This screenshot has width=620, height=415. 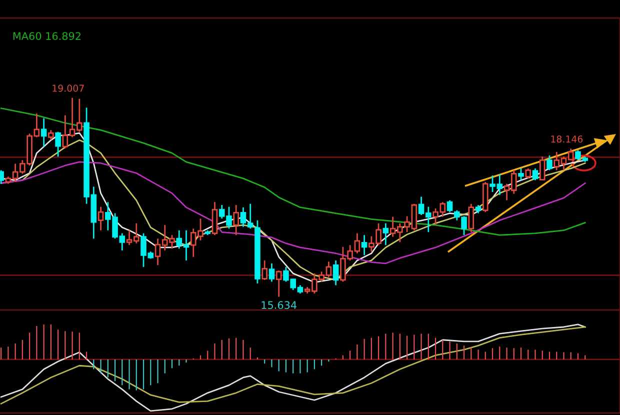 What do you see at coordinates (567, 139) in the screenshot?
I see `annotation: 18.146` at bounding box center [567, 139].